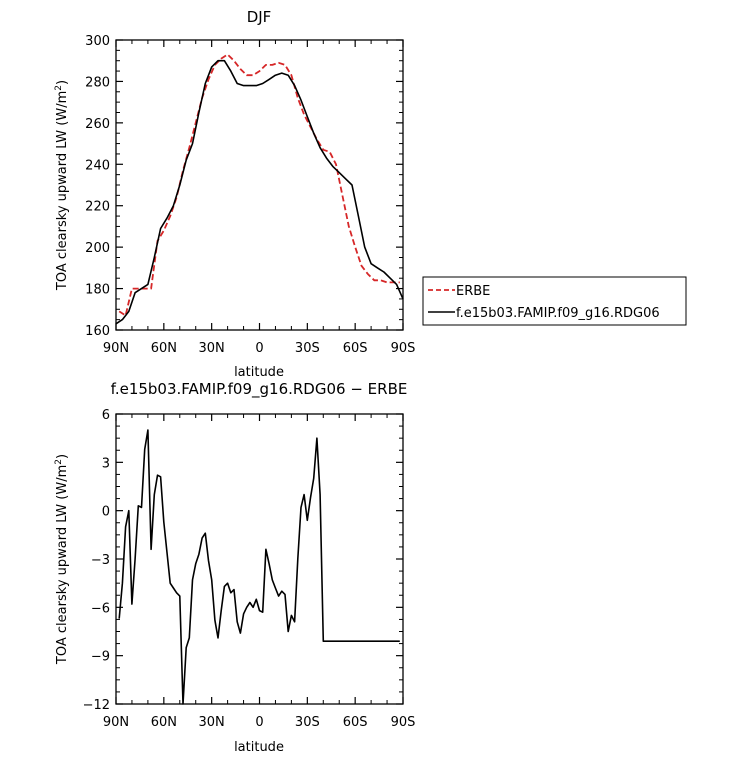 The height and width of the screenshot is (757, 733). Describe the element at coordinates (259, 389) in the screenshot. I see `bottom-chart-title: f.e15b03.FAMIP.f09_g16.RDG06 − ERBE` at that location.